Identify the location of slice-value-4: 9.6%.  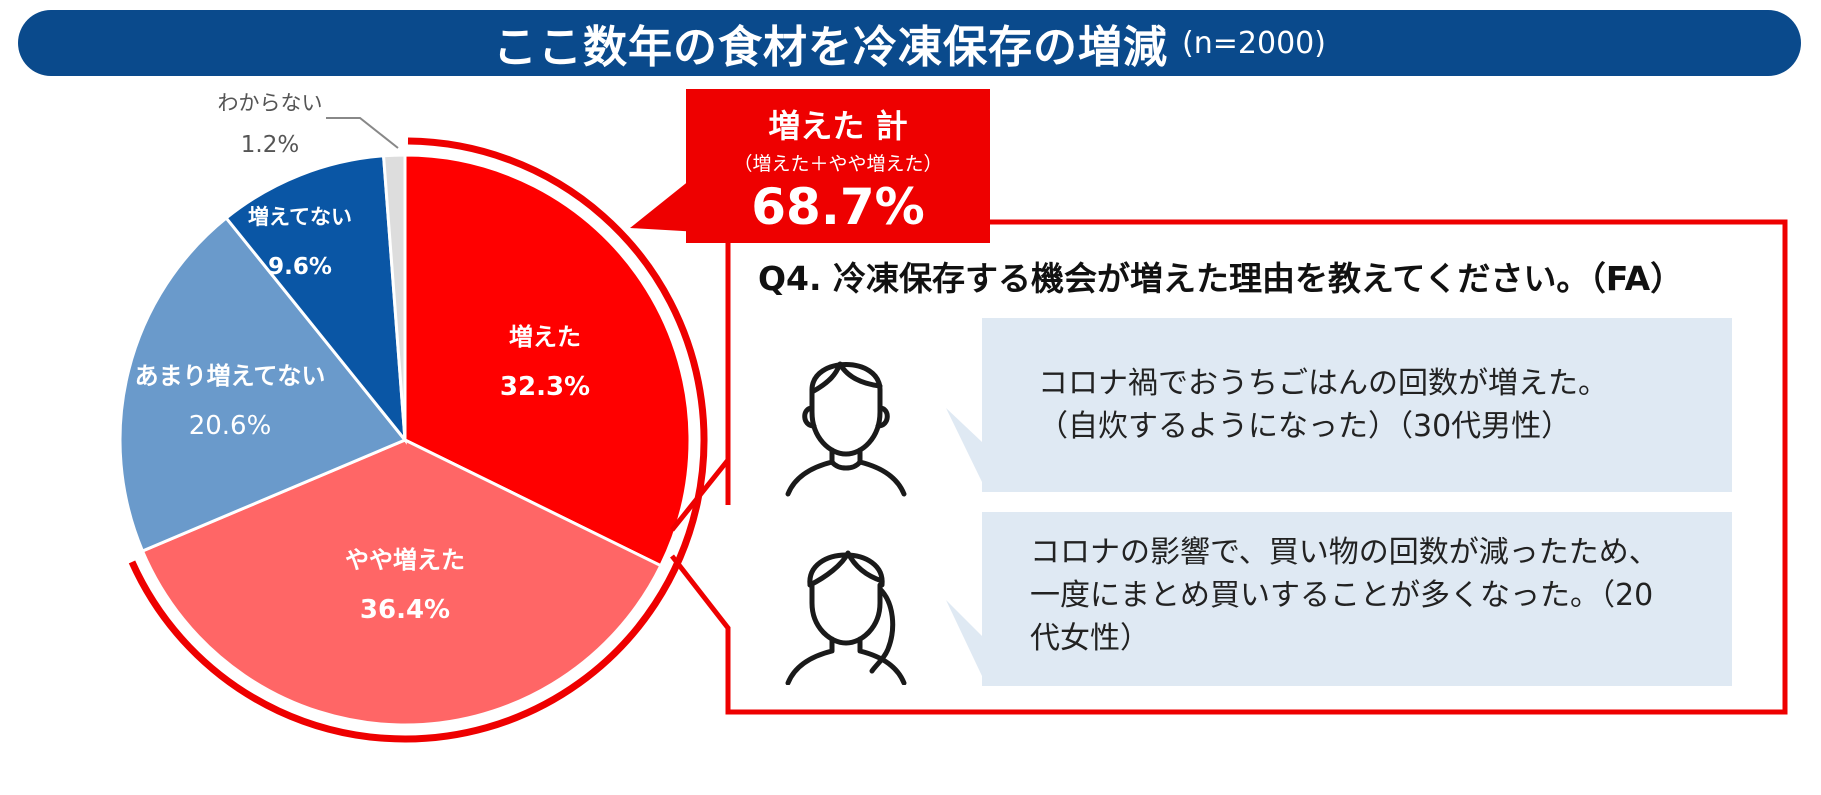
(300, 267).